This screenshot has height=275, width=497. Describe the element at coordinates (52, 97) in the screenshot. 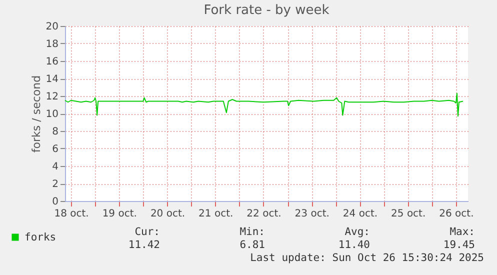

I see `y-tick-label: 12` at that location.